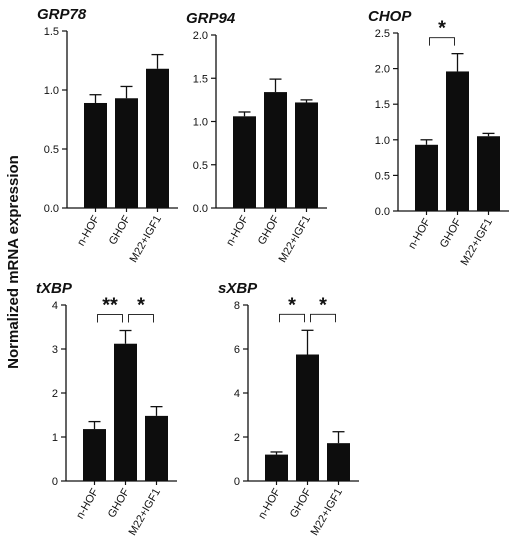  What do you see at coordinates (238, 288) in the screenshot?
I see `chart-title: sXBP` at bounding box center [238, 288].